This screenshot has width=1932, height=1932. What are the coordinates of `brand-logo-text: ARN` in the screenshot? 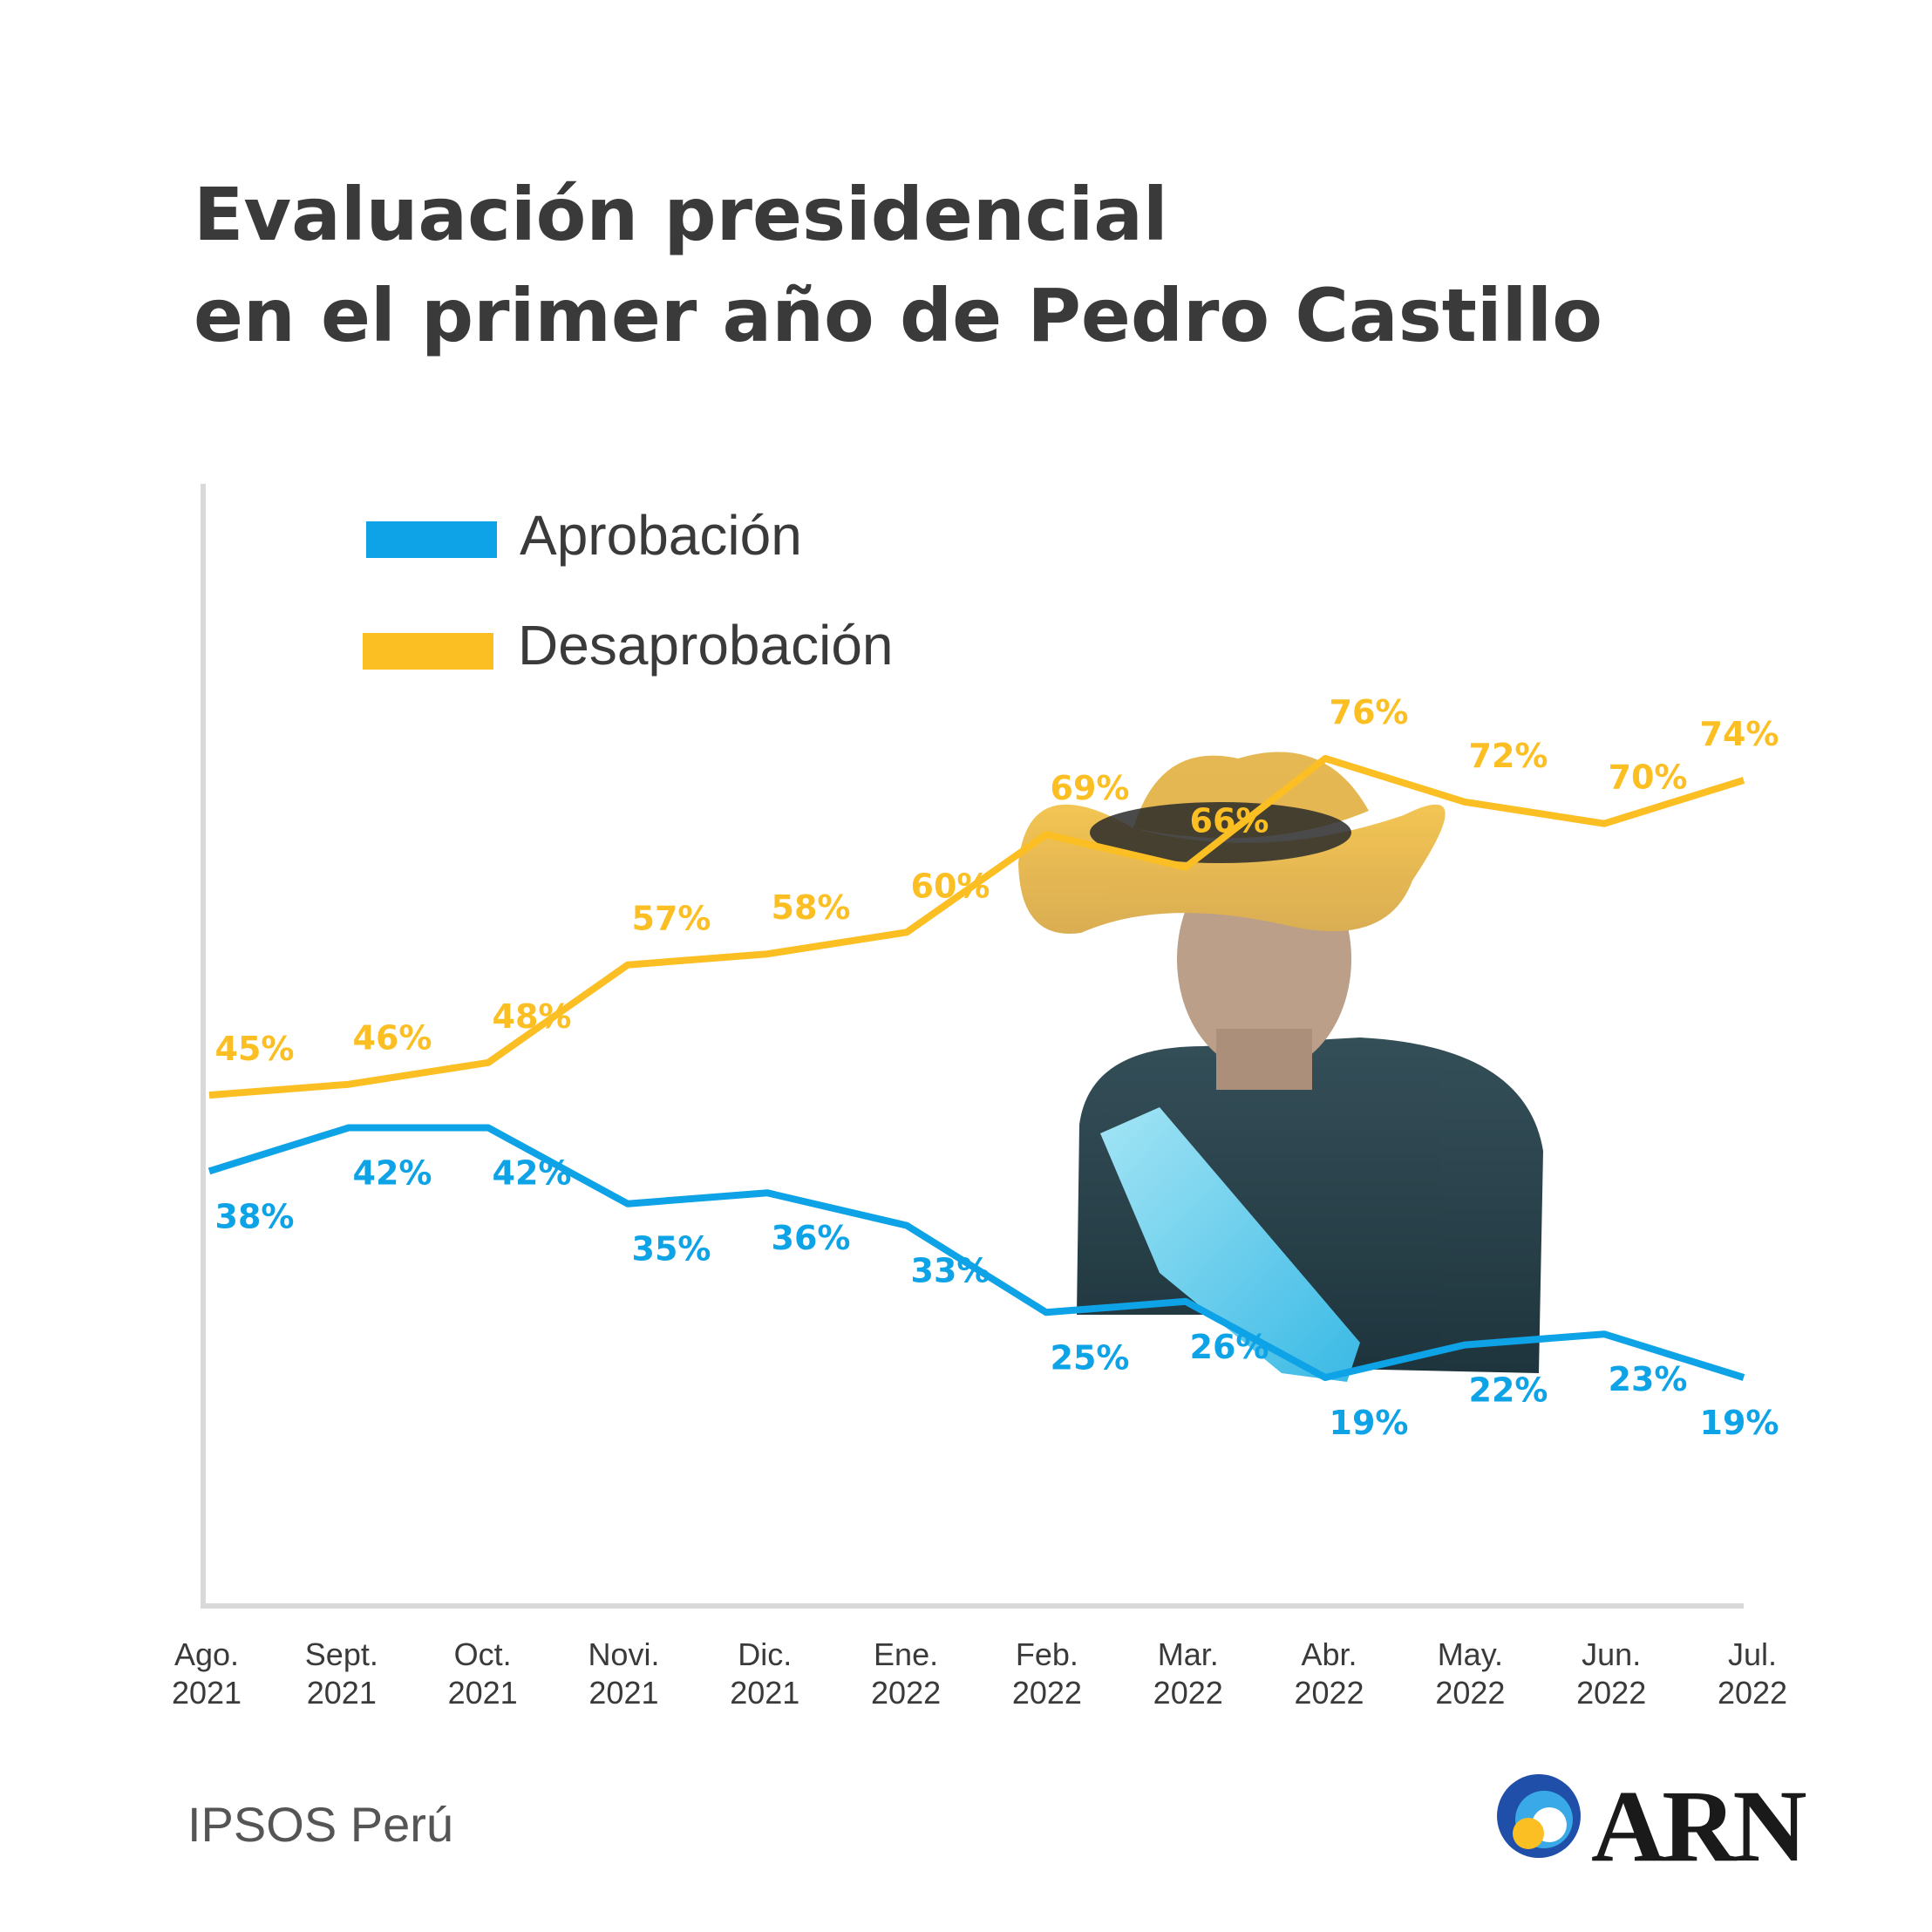 It's located at (1699, 1826).